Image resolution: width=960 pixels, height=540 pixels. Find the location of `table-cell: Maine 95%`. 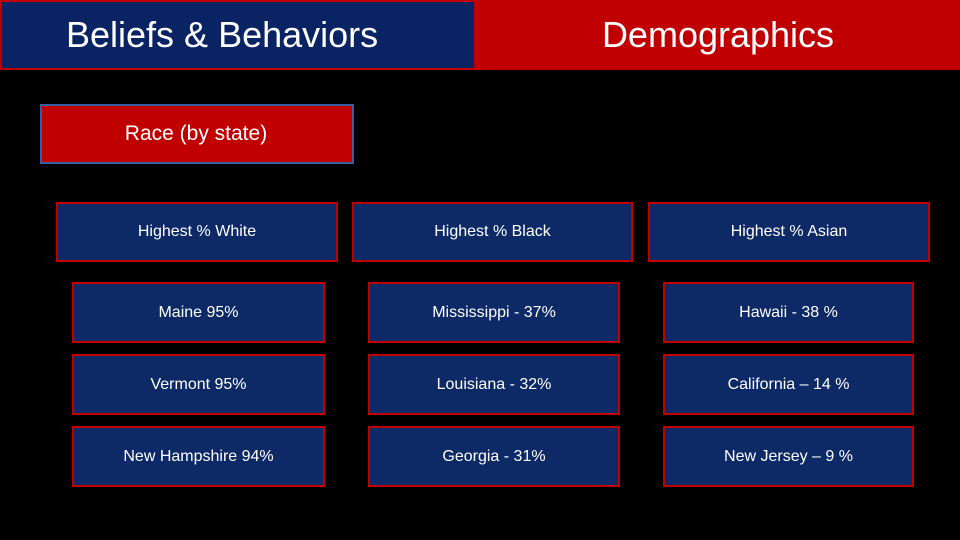

table-cell: Maine 95% is located at coordinates (198, 312).